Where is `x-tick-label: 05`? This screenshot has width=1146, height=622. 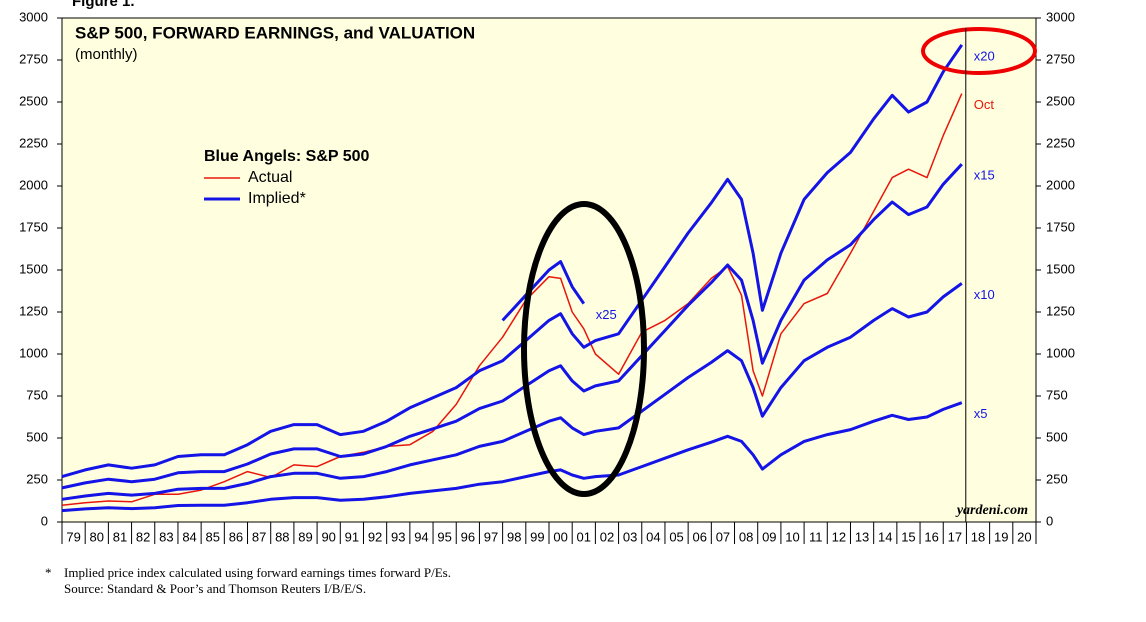
x-tick-label: 05 is located at coordinates (676, 536).